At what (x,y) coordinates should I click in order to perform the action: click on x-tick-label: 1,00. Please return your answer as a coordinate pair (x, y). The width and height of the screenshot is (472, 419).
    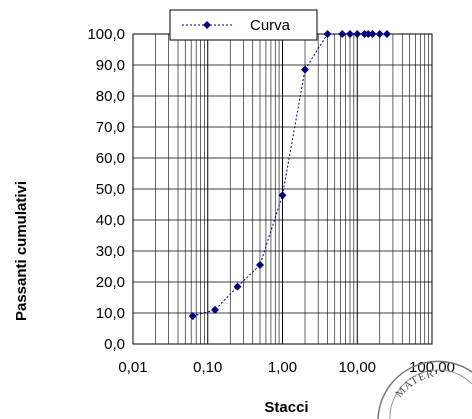
    Looking at the image, I should click on (282, 367).